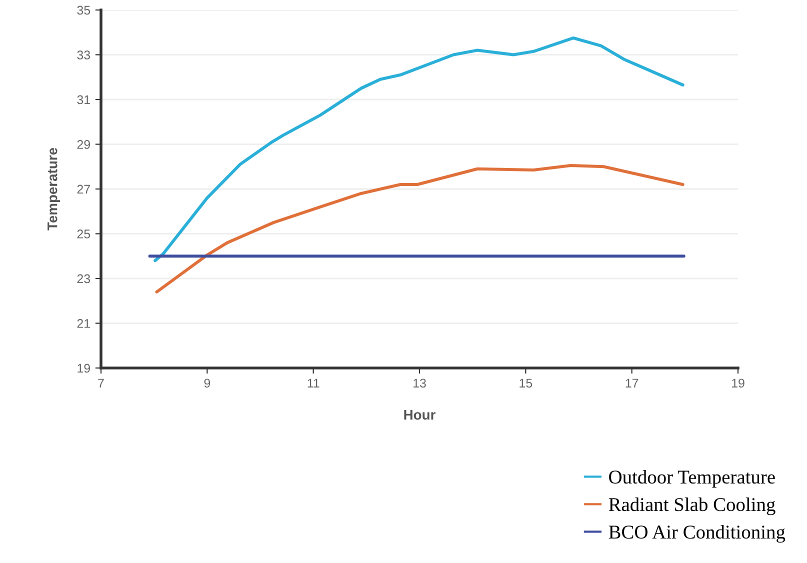 Image resolution: width=807 pixels, height=563 pixels. Describe the element at coordinates (738, 383) in the screenshot. I see `x-tick-label: 19` at that location.